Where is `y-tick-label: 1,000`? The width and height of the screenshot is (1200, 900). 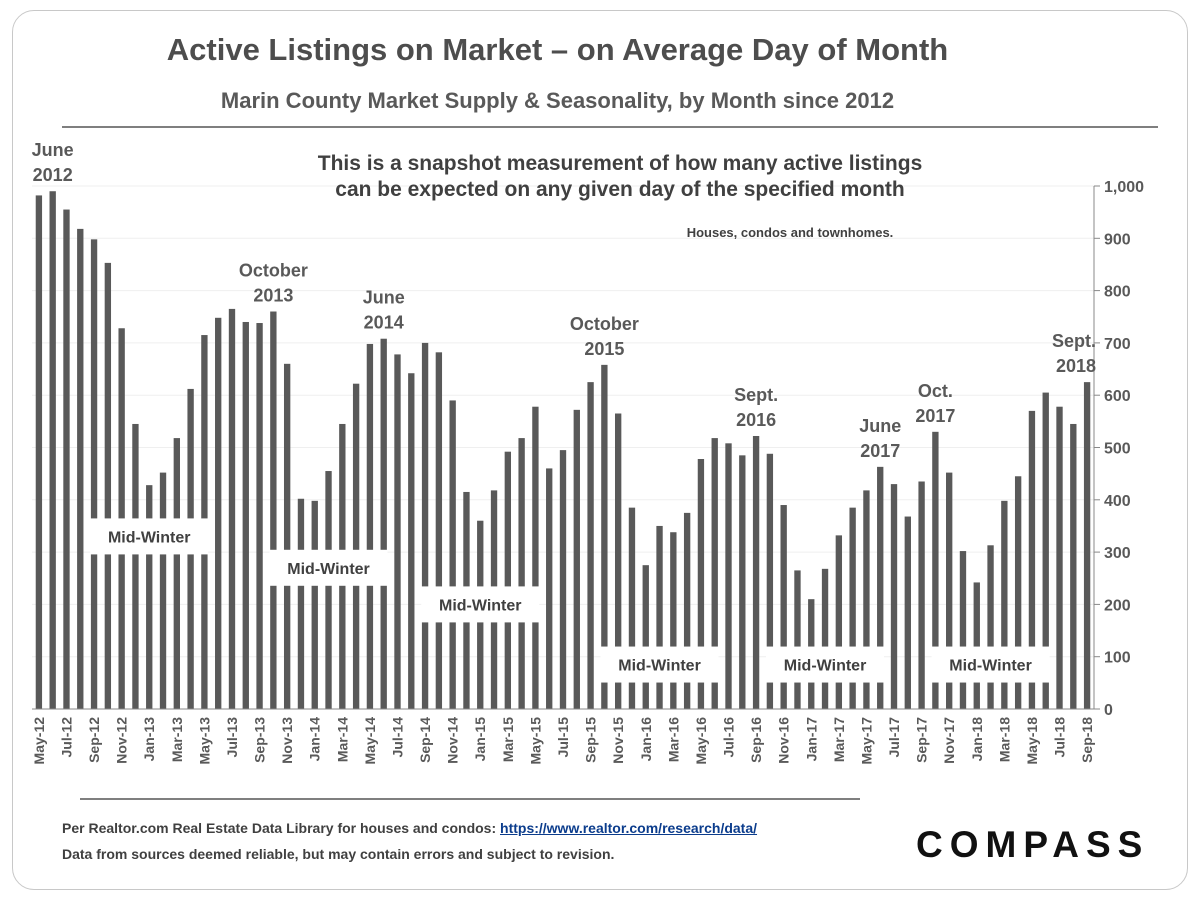
y-tick-label: 1,000 is located at coordinates (1124, 187).